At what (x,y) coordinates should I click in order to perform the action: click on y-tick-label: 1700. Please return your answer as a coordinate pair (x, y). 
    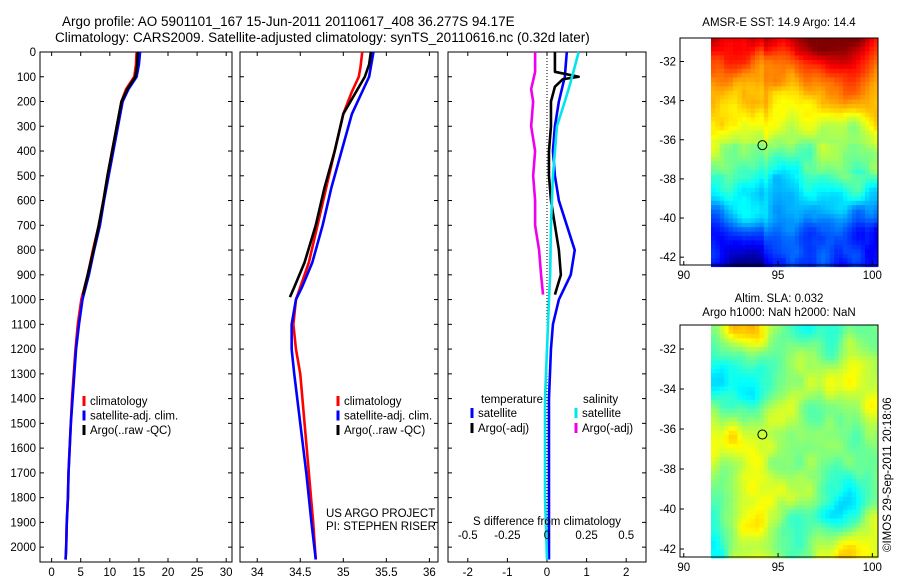
    Looking at the image, I should click on (23, 474).